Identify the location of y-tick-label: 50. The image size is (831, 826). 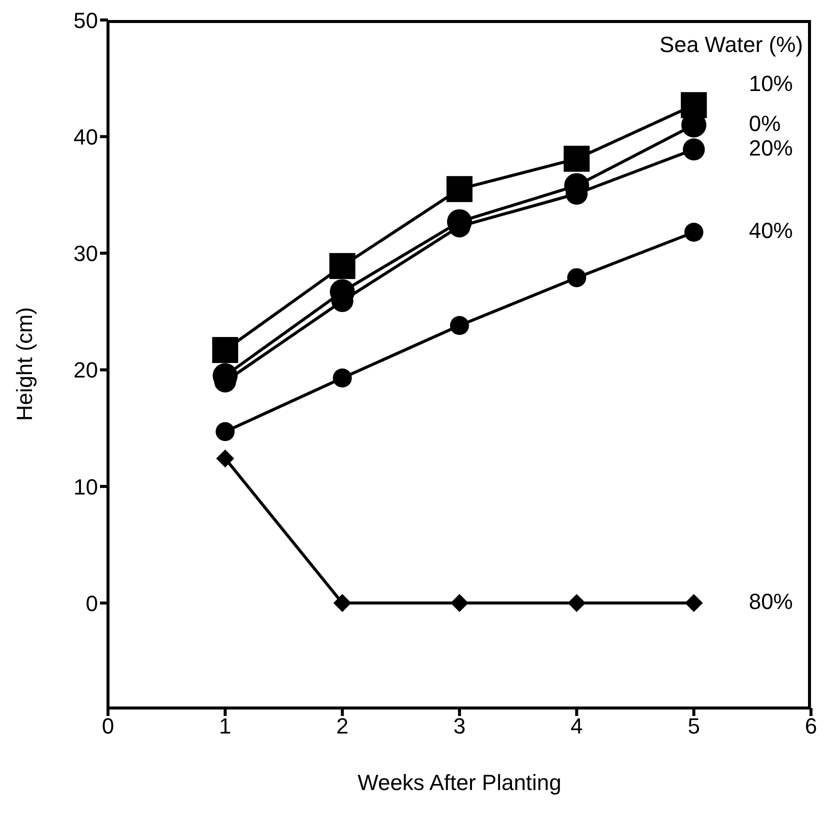
(86, 20).